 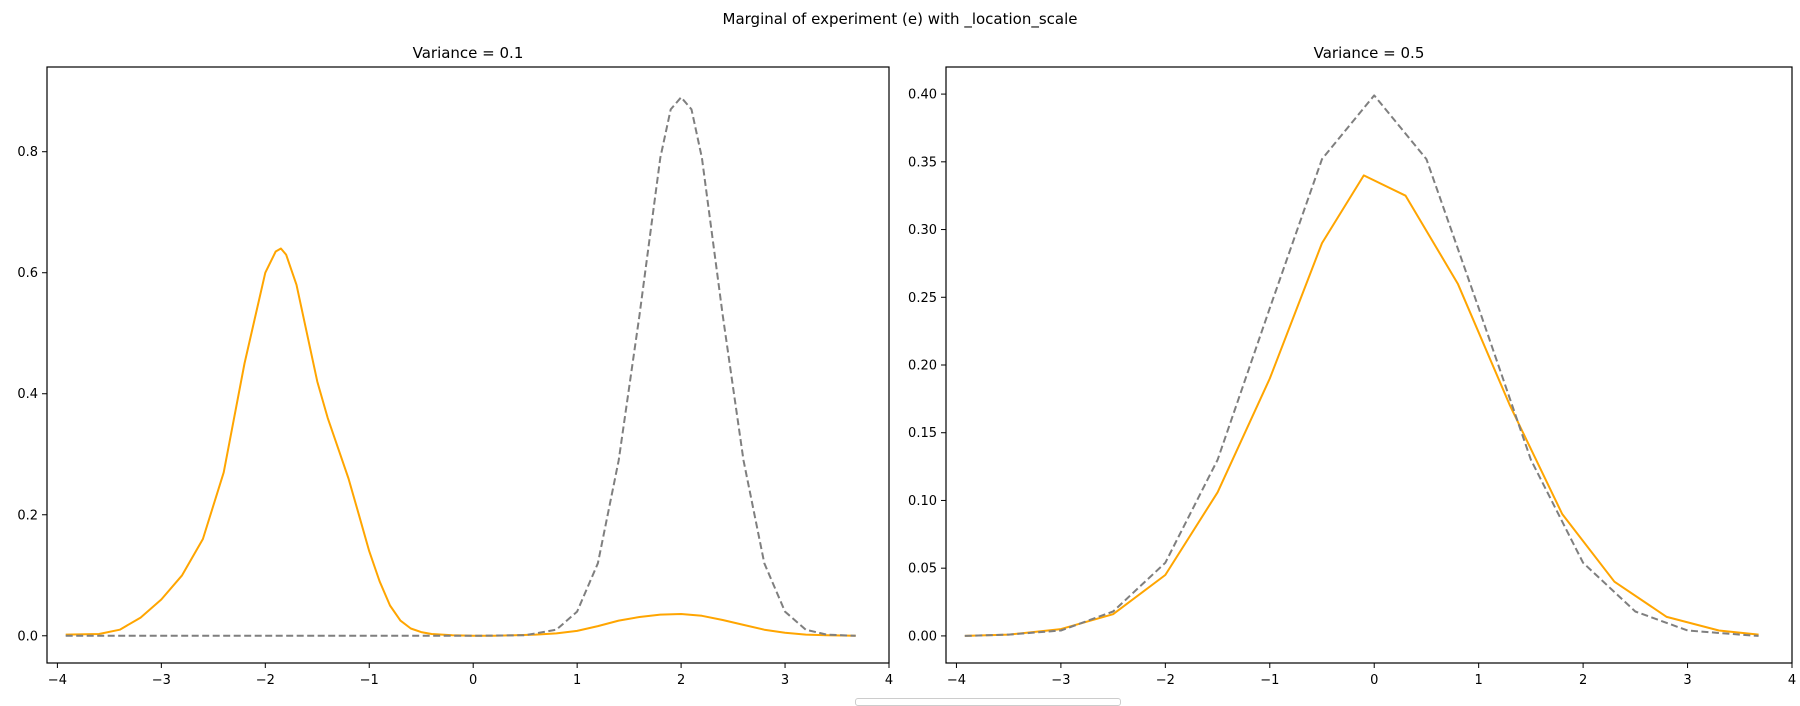 I want to click on y-tick-label: 0.25, so click(x=922, y=298).